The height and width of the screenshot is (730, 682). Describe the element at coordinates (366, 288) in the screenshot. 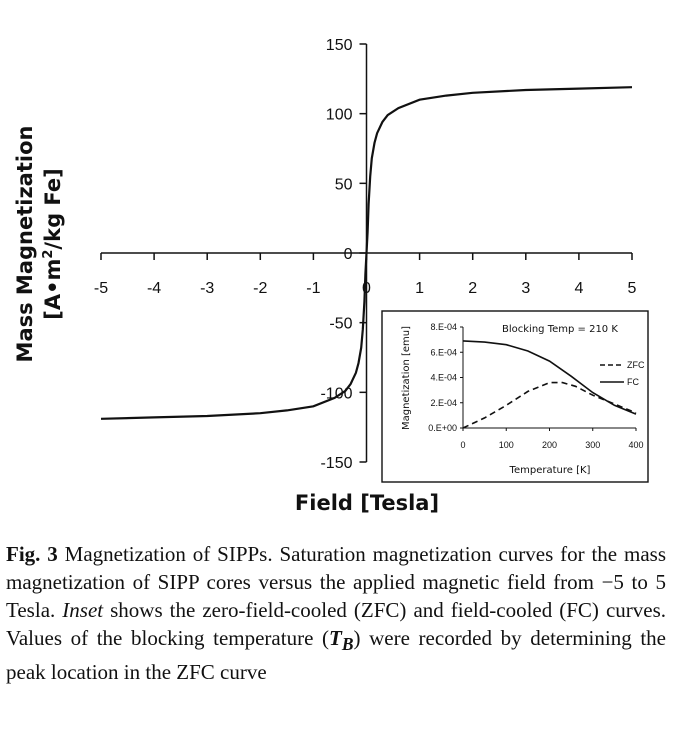

I see `x-tick-label: 0` at that location.